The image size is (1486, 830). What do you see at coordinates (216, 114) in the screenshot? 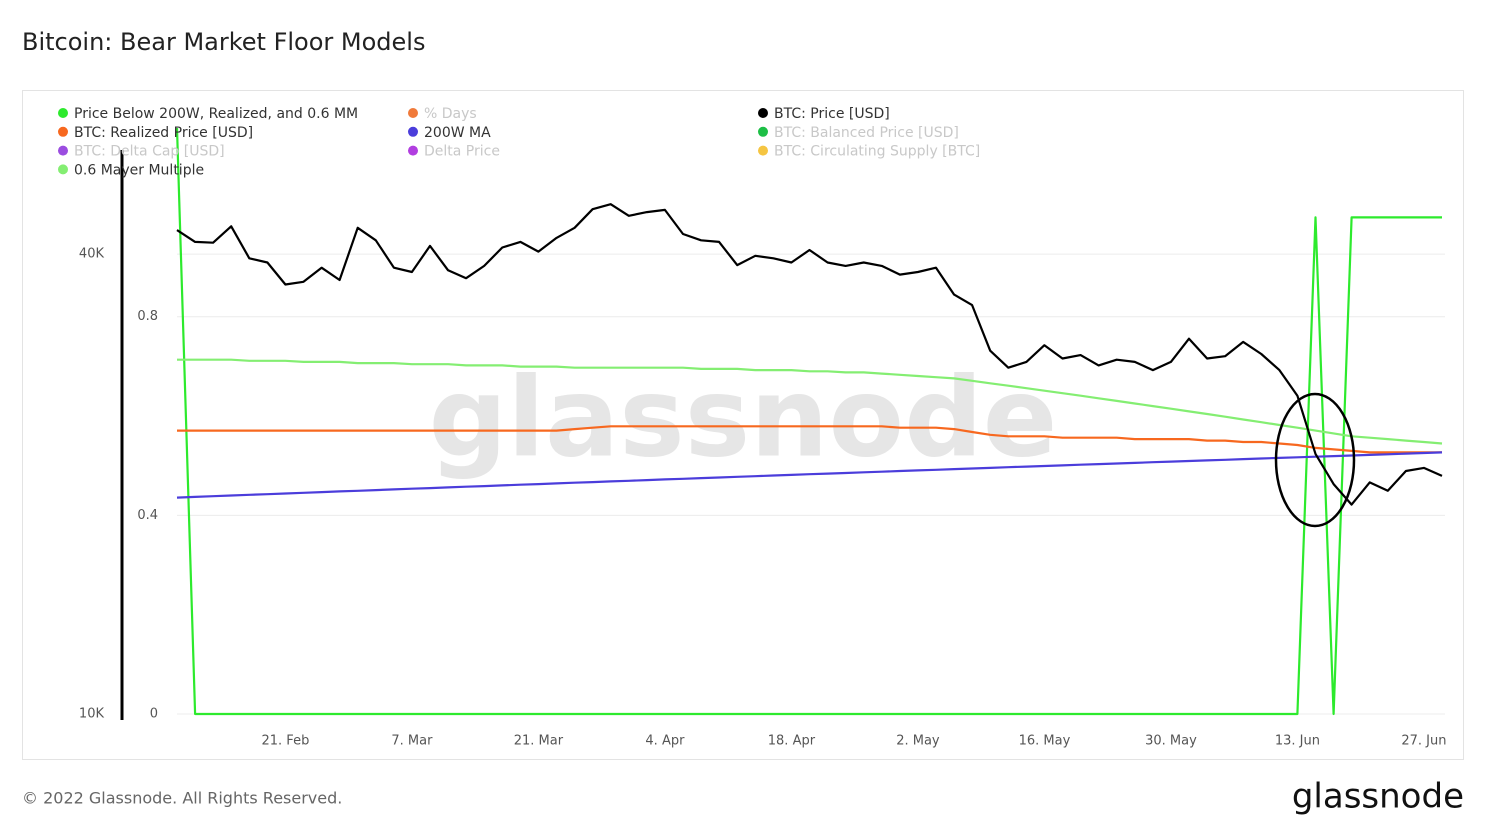
I see `legend-label: Price Below 200W, Realized, and 0.6 MM` at bounding box center [216, 114].